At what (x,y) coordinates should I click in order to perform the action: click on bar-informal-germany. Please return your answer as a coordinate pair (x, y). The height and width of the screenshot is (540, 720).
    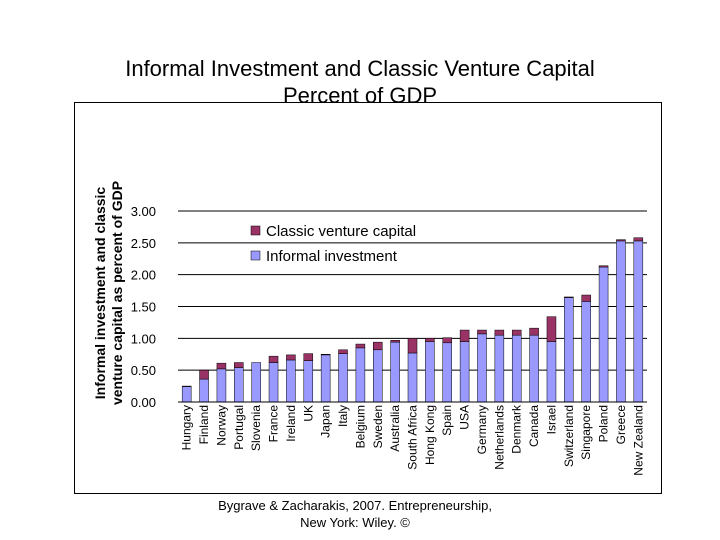
    Looking at the image, I should click on (482, 368).